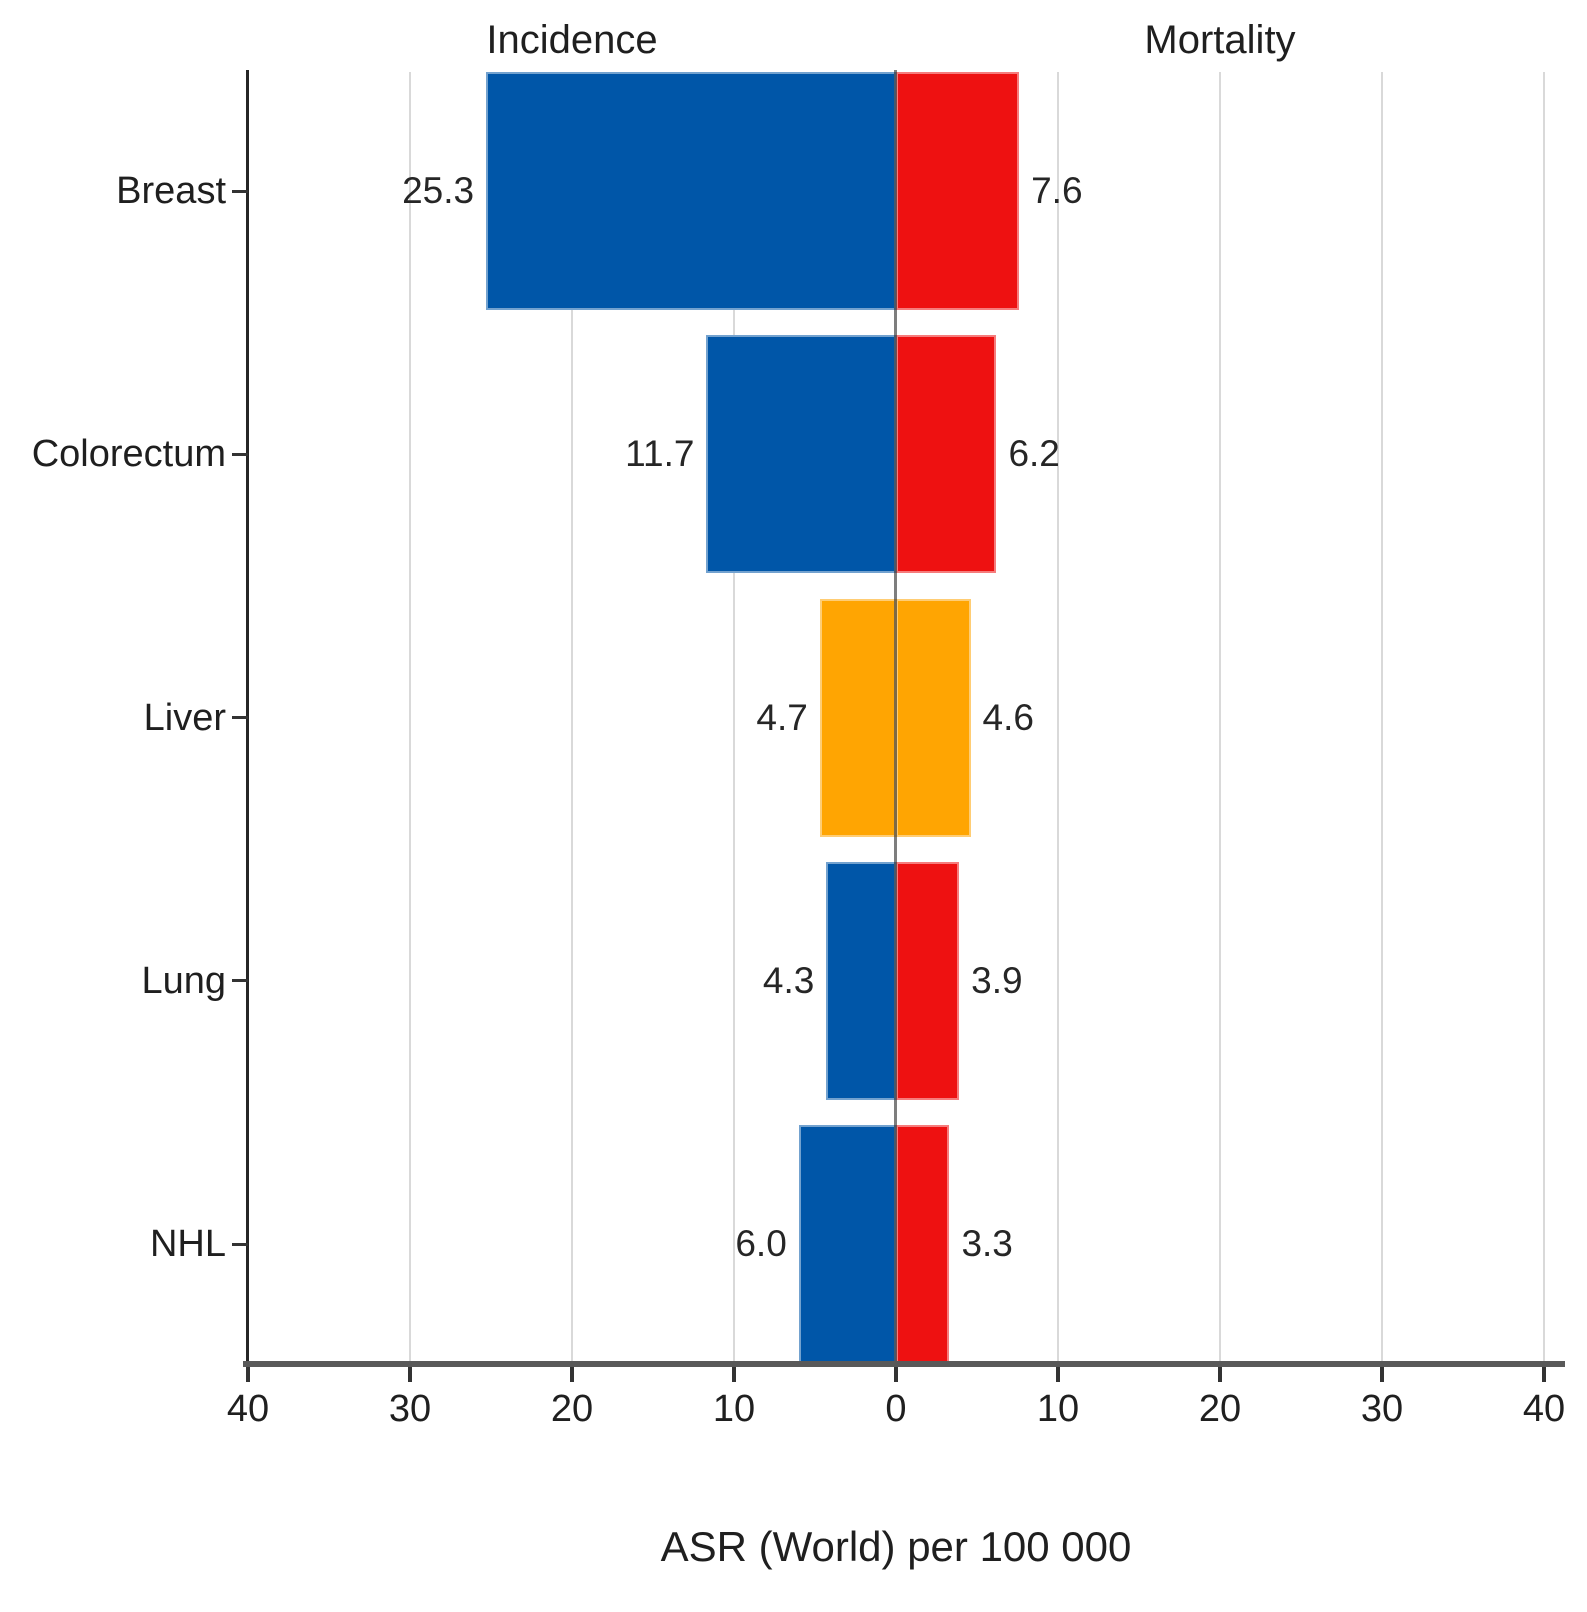 The image size is (1587, 1612). I want to click on zero-baseline, so click(895, 716).